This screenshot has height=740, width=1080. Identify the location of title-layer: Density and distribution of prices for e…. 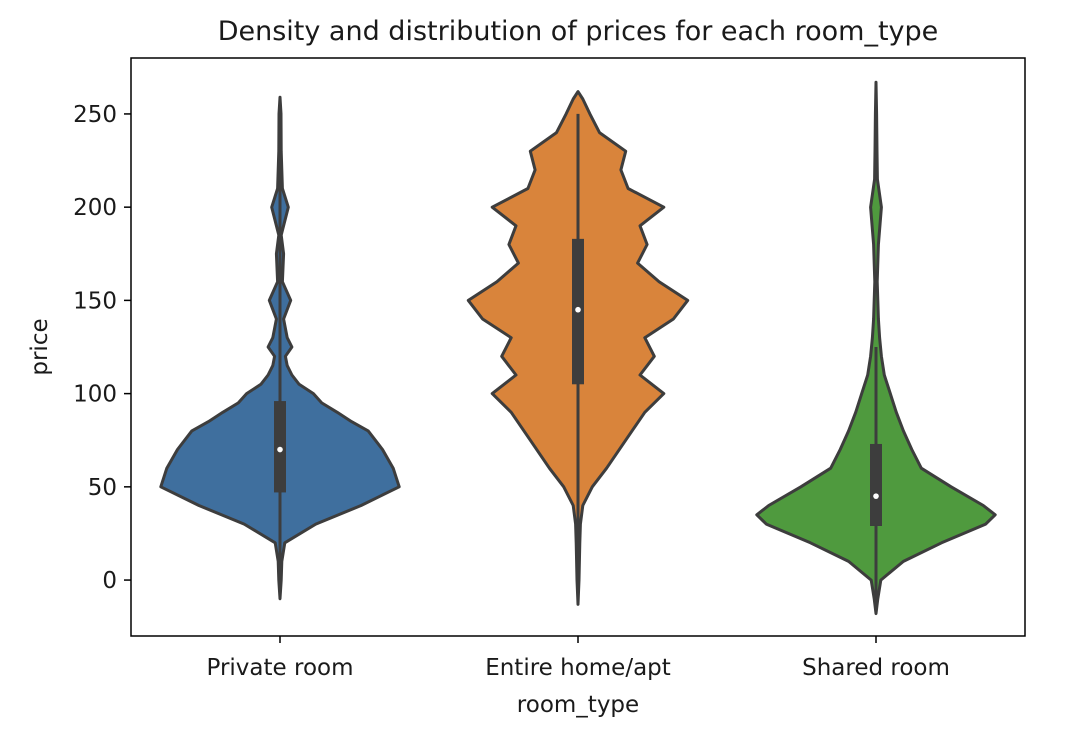
(578, 31).